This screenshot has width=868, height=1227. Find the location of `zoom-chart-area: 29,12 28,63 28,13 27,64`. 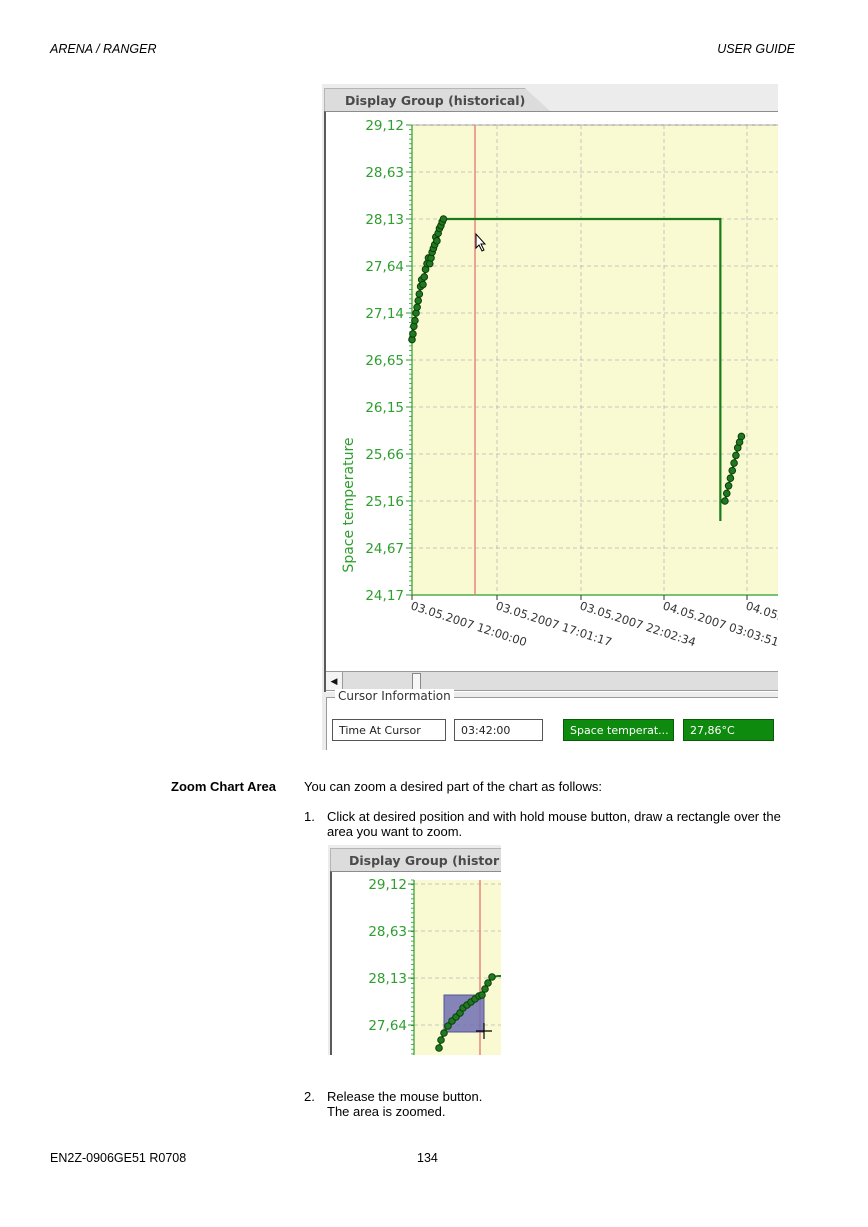

zoom-chart-area: 29,12 28,63 28,13 27,64 is located at coordinates (415, 963).